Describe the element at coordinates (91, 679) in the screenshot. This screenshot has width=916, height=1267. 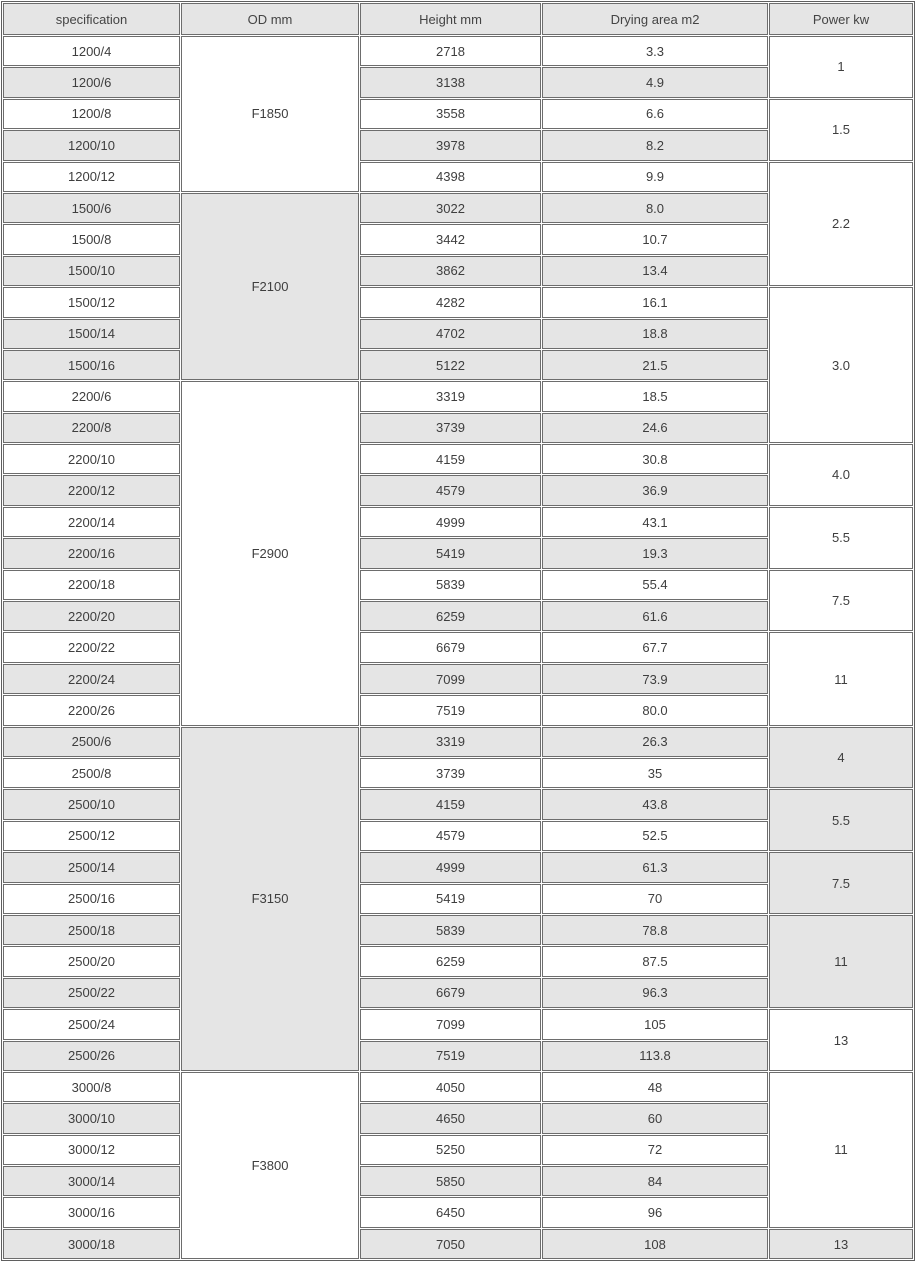
I see `spec-cell: 2200/24` at that location.